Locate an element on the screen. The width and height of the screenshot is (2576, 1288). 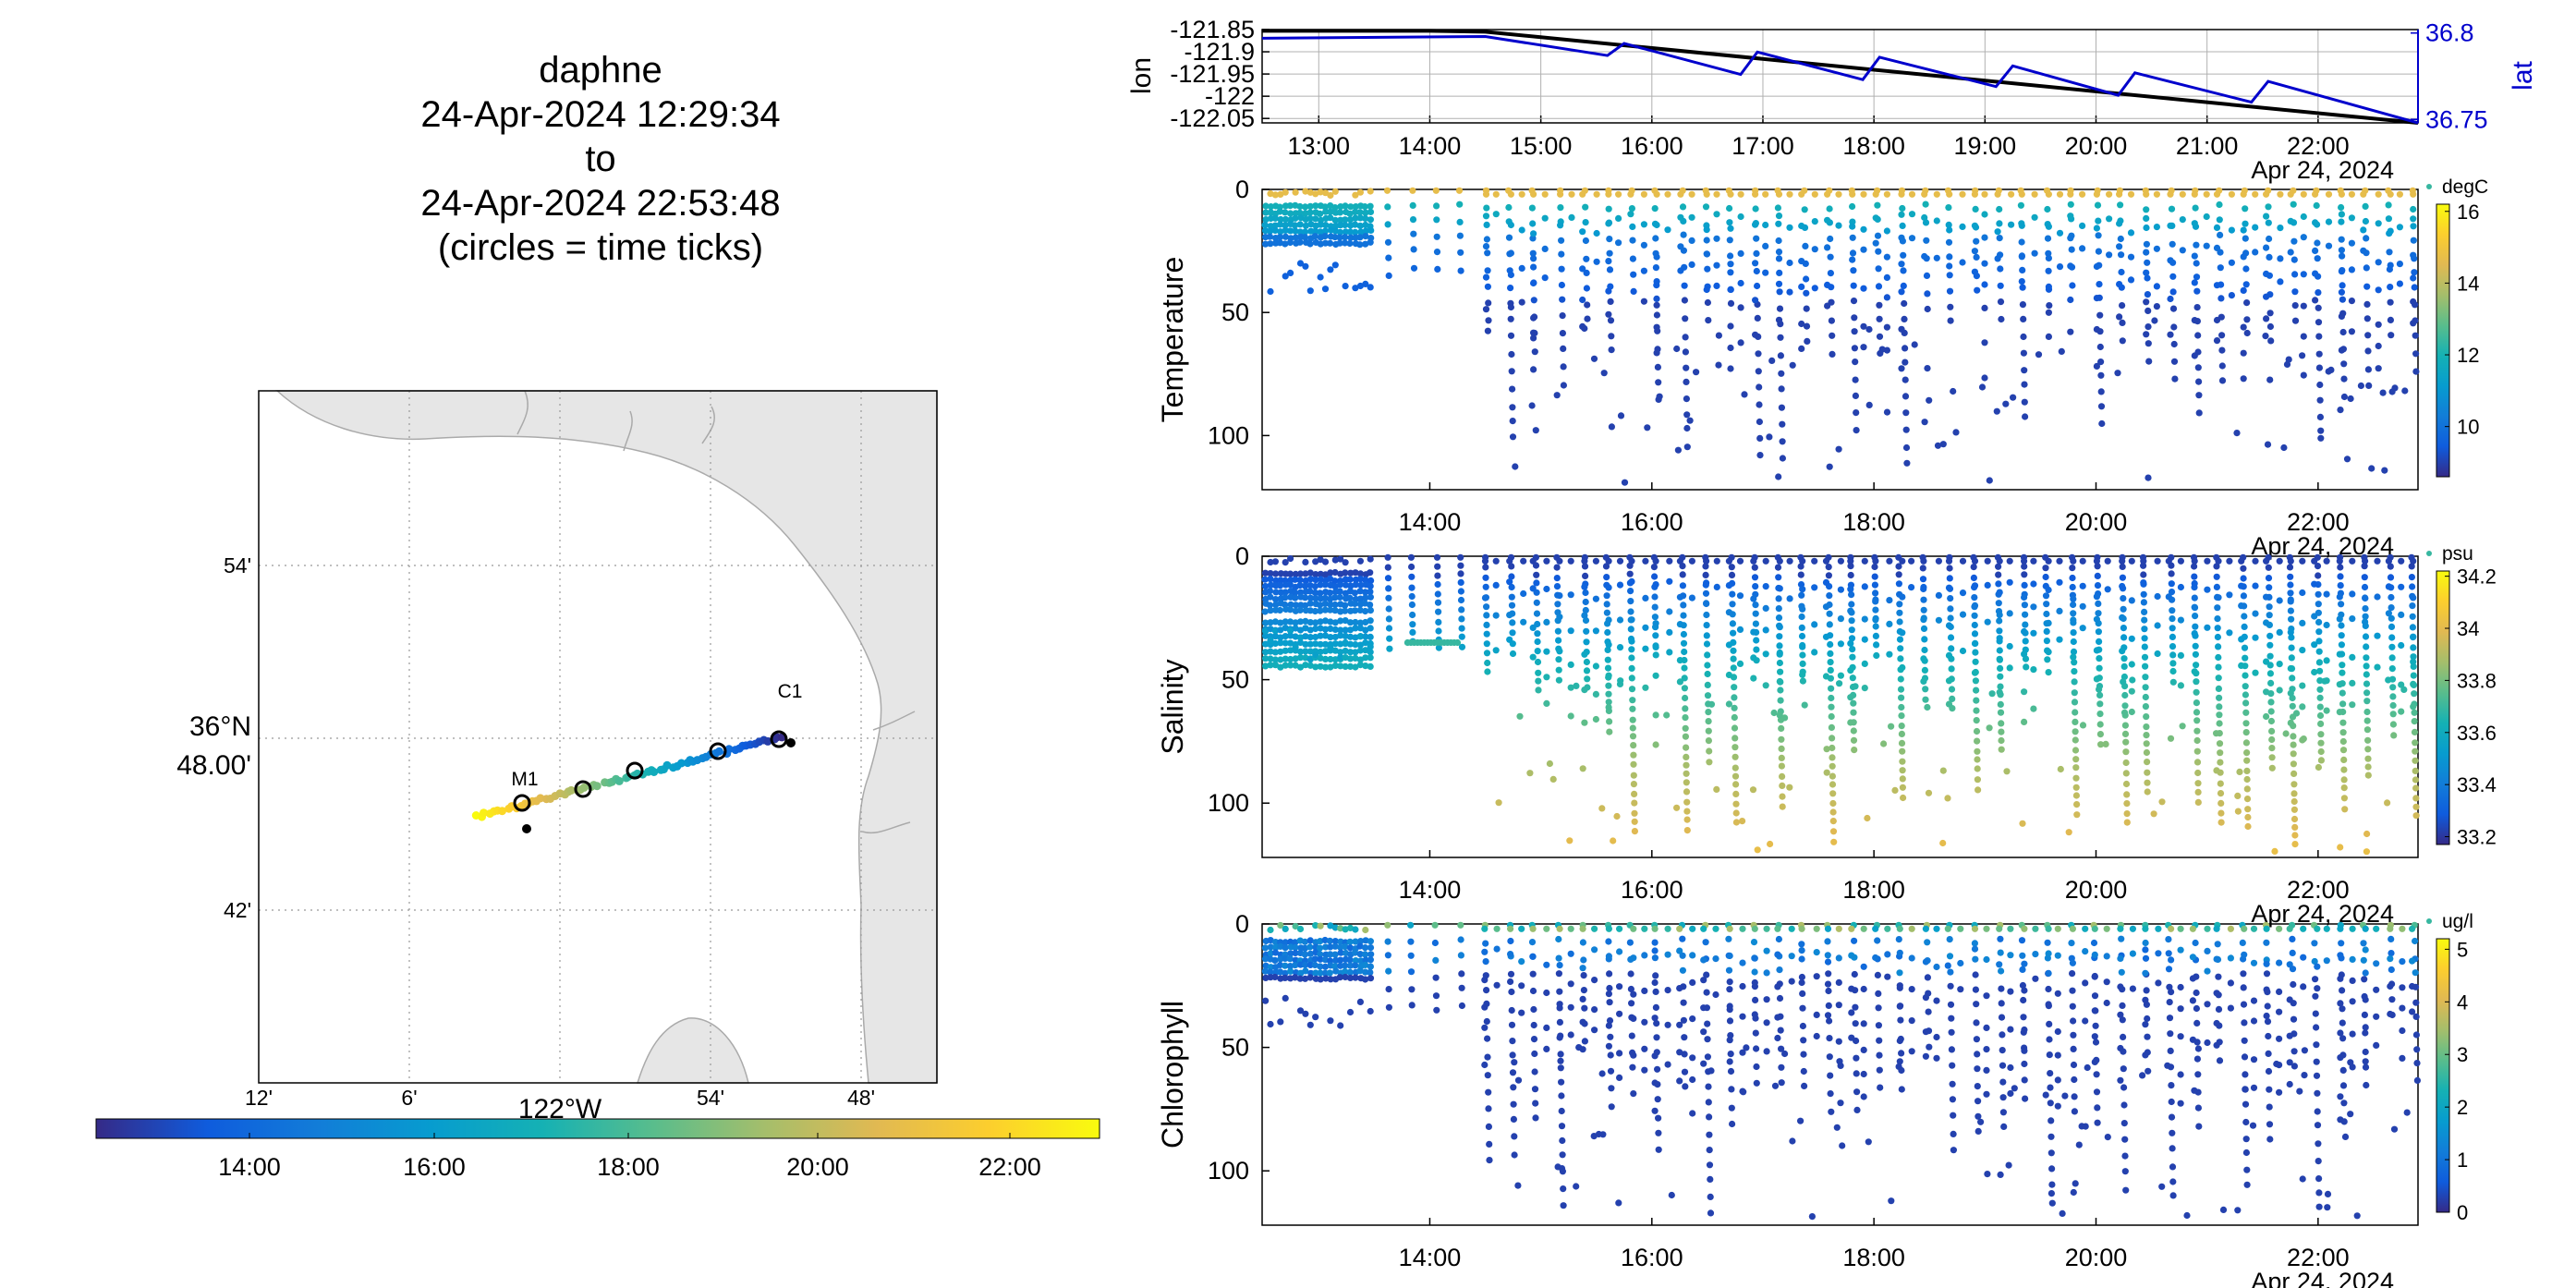
x-tick-label: 15:00 is located at coordinates (1541, 146).